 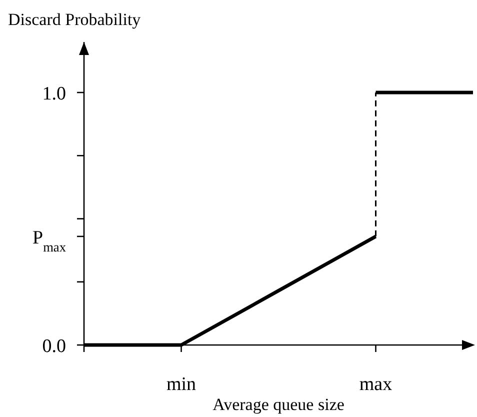 What do you see at coordinates (49, 240) in the screenshot?
I see `y-tick-label: P$_{max}$` at bounding box center [49, 240].